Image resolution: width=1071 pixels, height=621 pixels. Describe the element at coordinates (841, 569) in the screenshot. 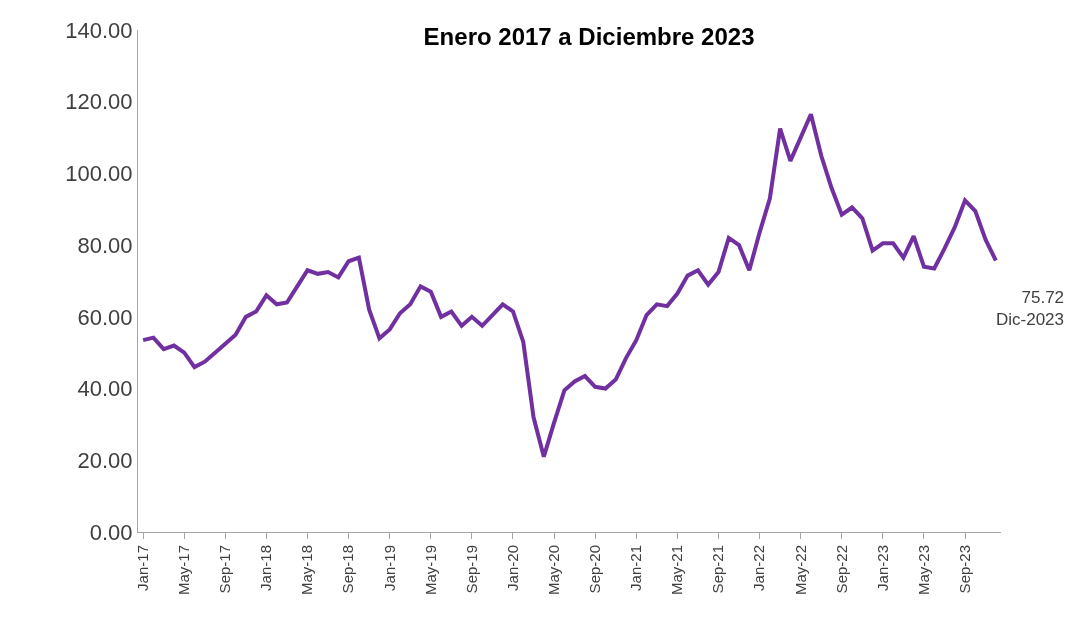

I see `x-tick-label: Sep-22` at that location.